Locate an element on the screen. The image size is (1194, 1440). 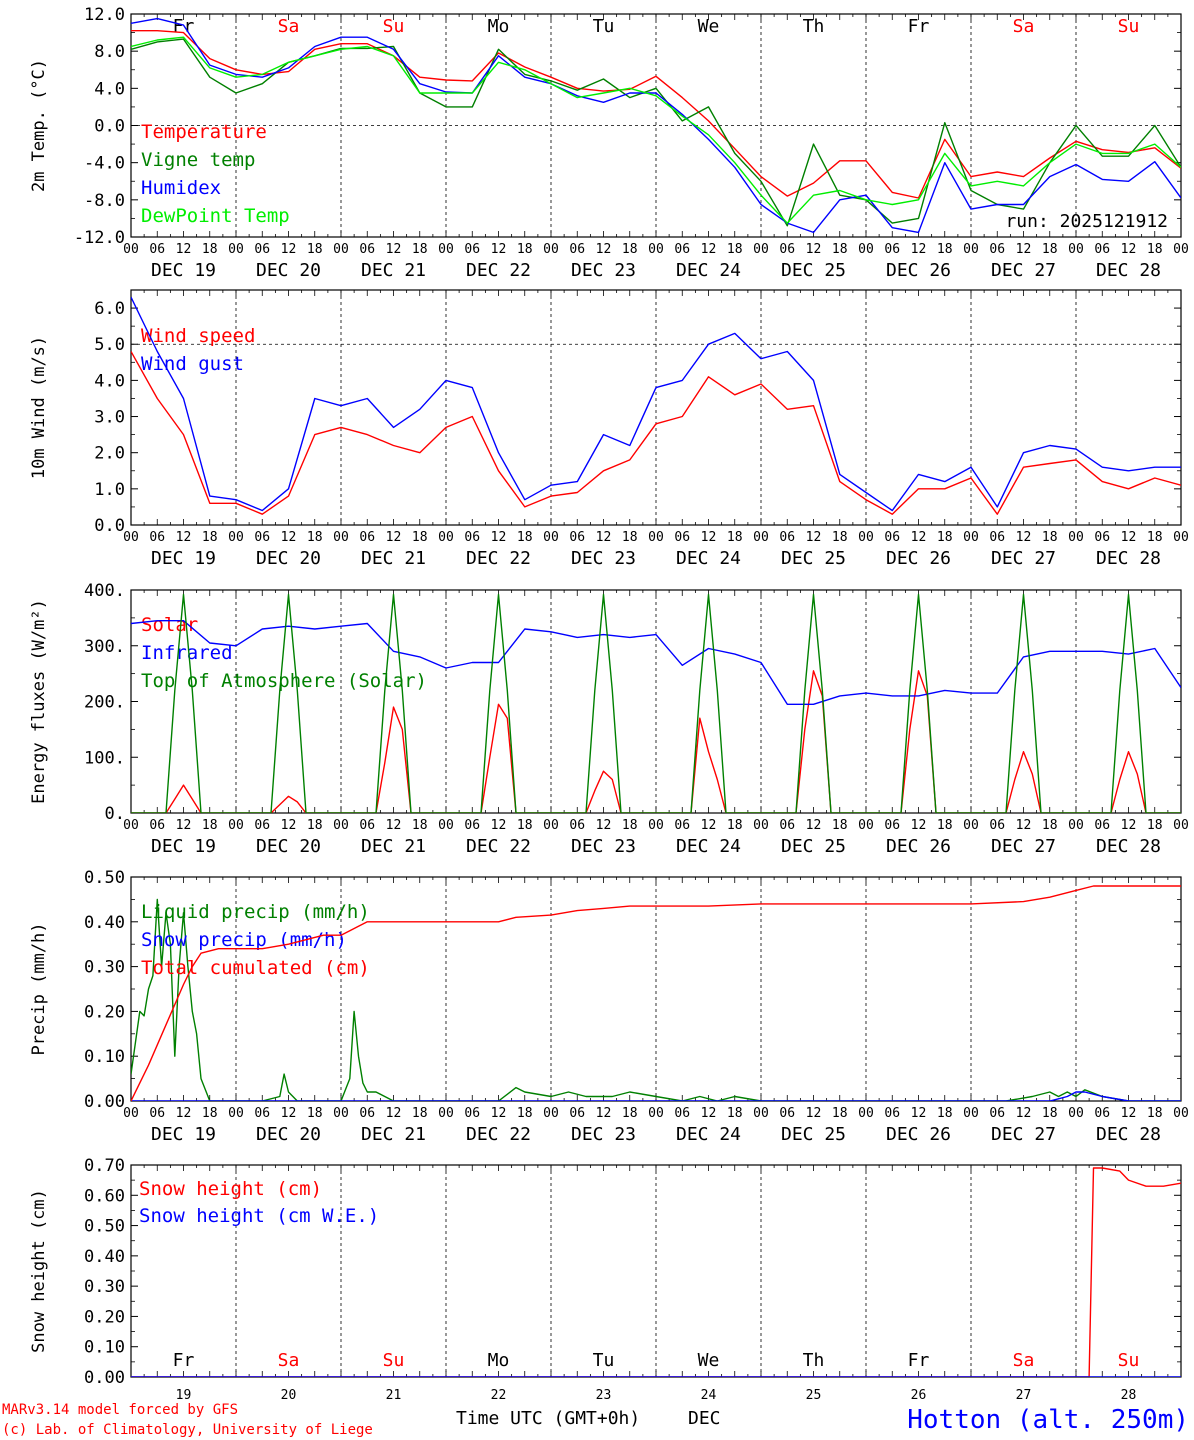
legend-entry-snow-precip-mm-h: Snow precip (mm/h) is located at coordinates (244, 940).